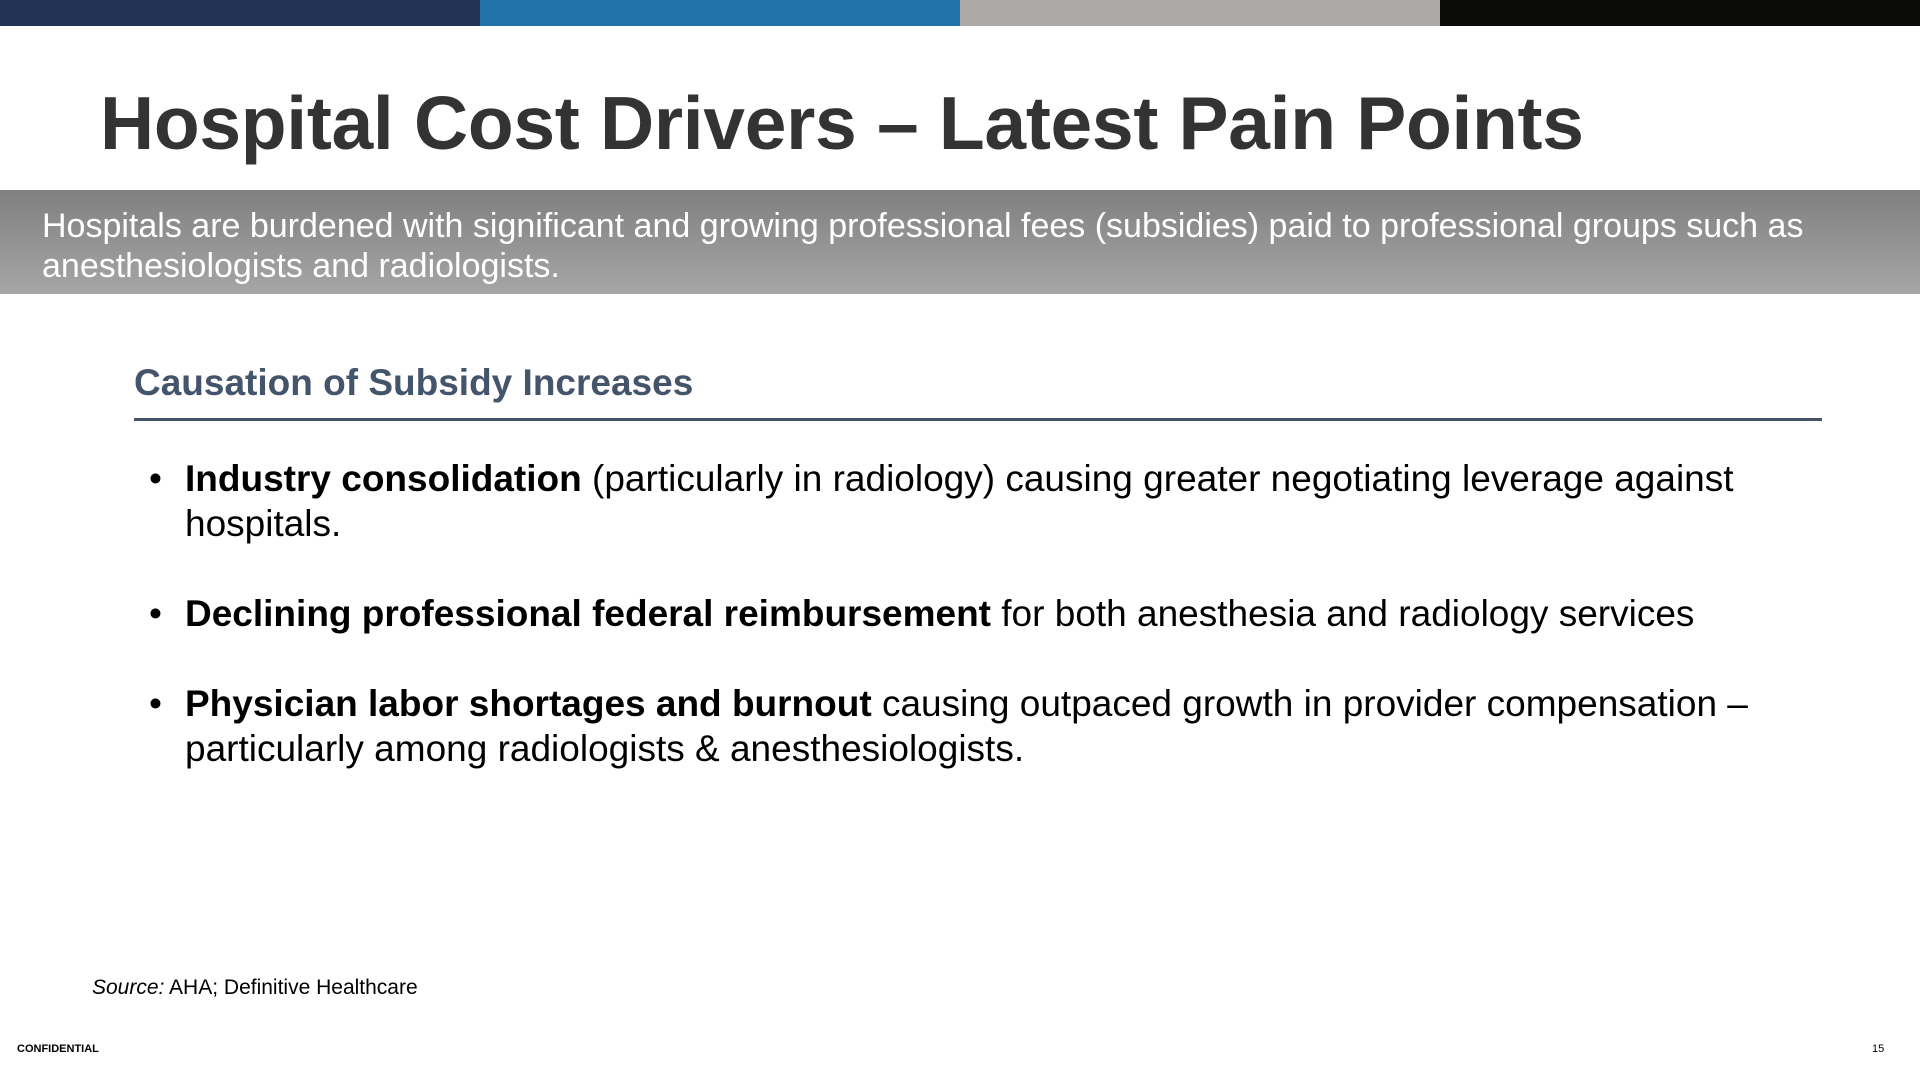 The width and height of the screenshot is (1920, 1072). What do you see at coordinates (528, 703) in the screenshot?
I see `bullet-bold: Physician labor shortages and burnout` at bounding box center [528, 703].